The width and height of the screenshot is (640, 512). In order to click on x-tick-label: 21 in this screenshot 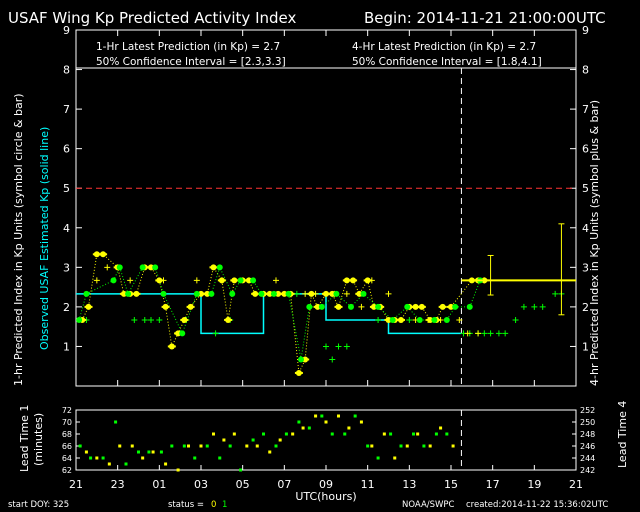, I will do `click(76, 484)`.